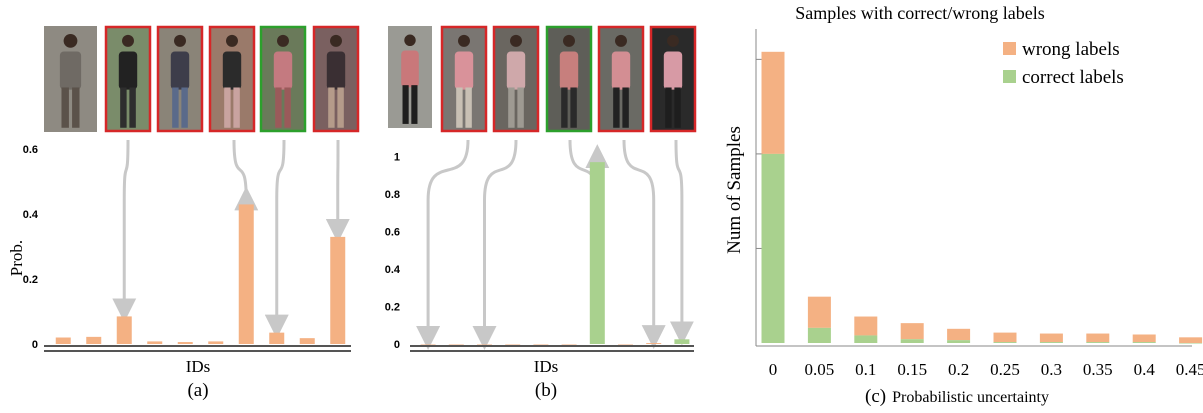 This screenshot has width=1203, height=413. I want to click on photo-strip-a, so click(202, 79).